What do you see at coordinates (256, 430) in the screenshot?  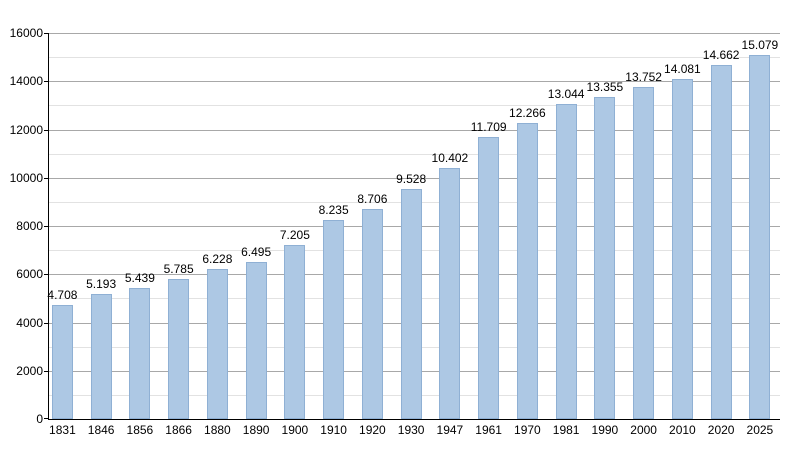 I see `x-axis-tick-label: 1890` at bounding box center [256, 430].